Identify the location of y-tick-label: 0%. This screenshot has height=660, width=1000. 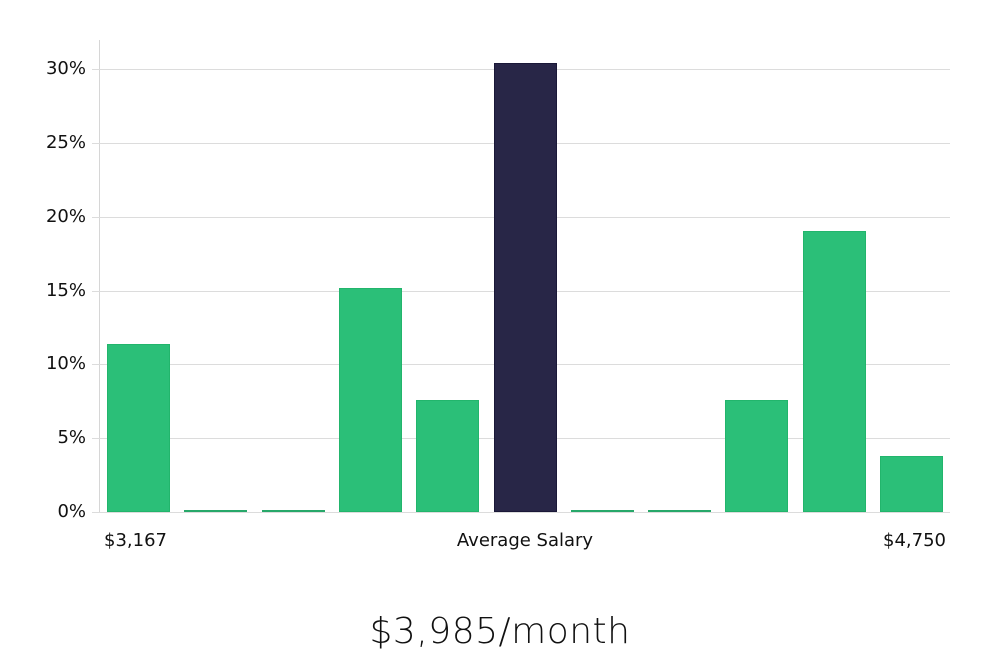
(71, 511).